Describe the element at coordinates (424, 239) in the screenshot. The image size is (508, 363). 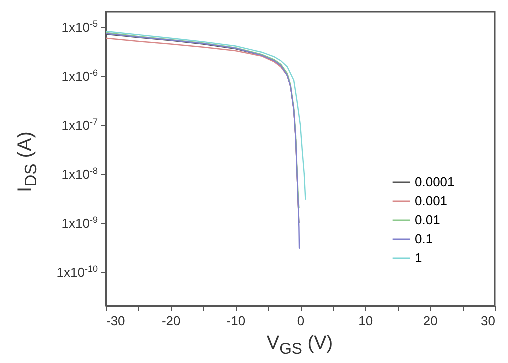
I see `legend-label: 0.1` at that location.